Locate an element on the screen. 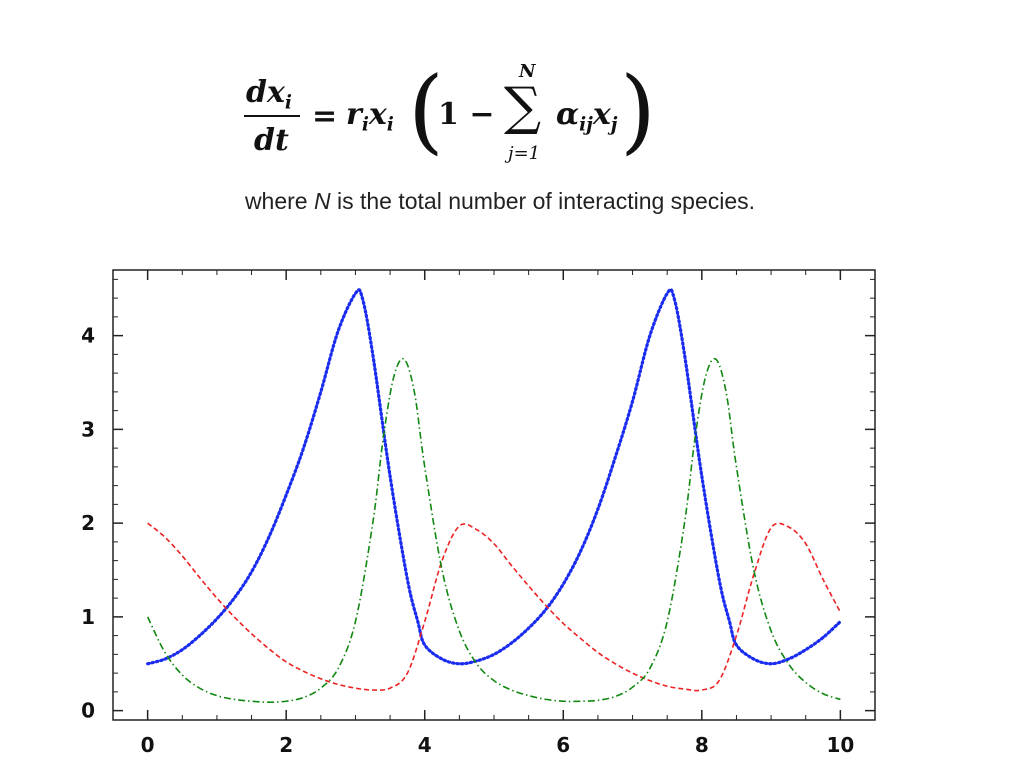 This screenshot has width=1024, height=769. eq-equals: = is located at coordinates (325, 116).